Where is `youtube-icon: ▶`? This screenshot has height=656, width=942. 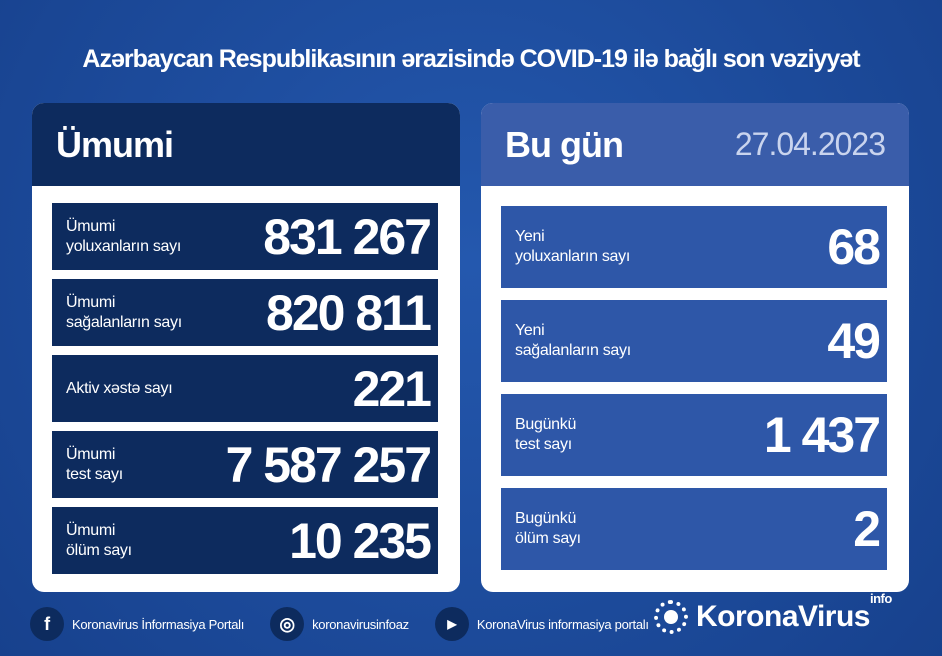 youtube-icon: ▶ is located at coordinates (451, 624).